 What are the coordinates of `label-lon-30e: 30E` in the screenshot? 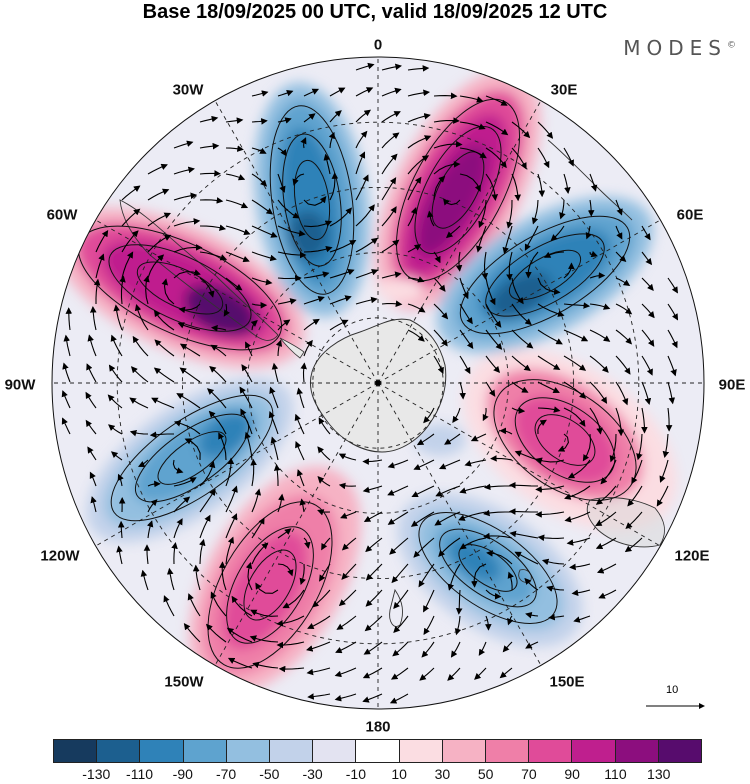 It's located at (564, 90).